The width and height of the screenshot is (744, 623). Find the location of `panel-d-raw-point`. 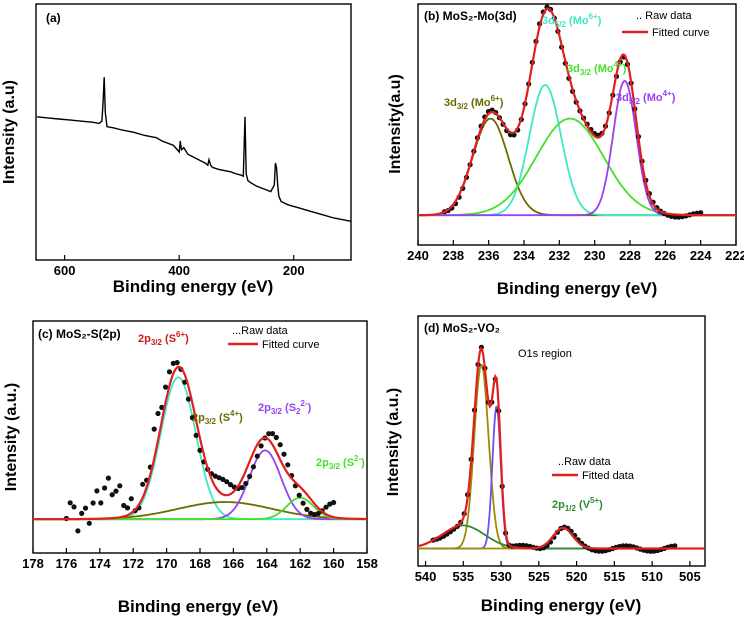

panel-d-raw-point is located at coordinates (675, 546).